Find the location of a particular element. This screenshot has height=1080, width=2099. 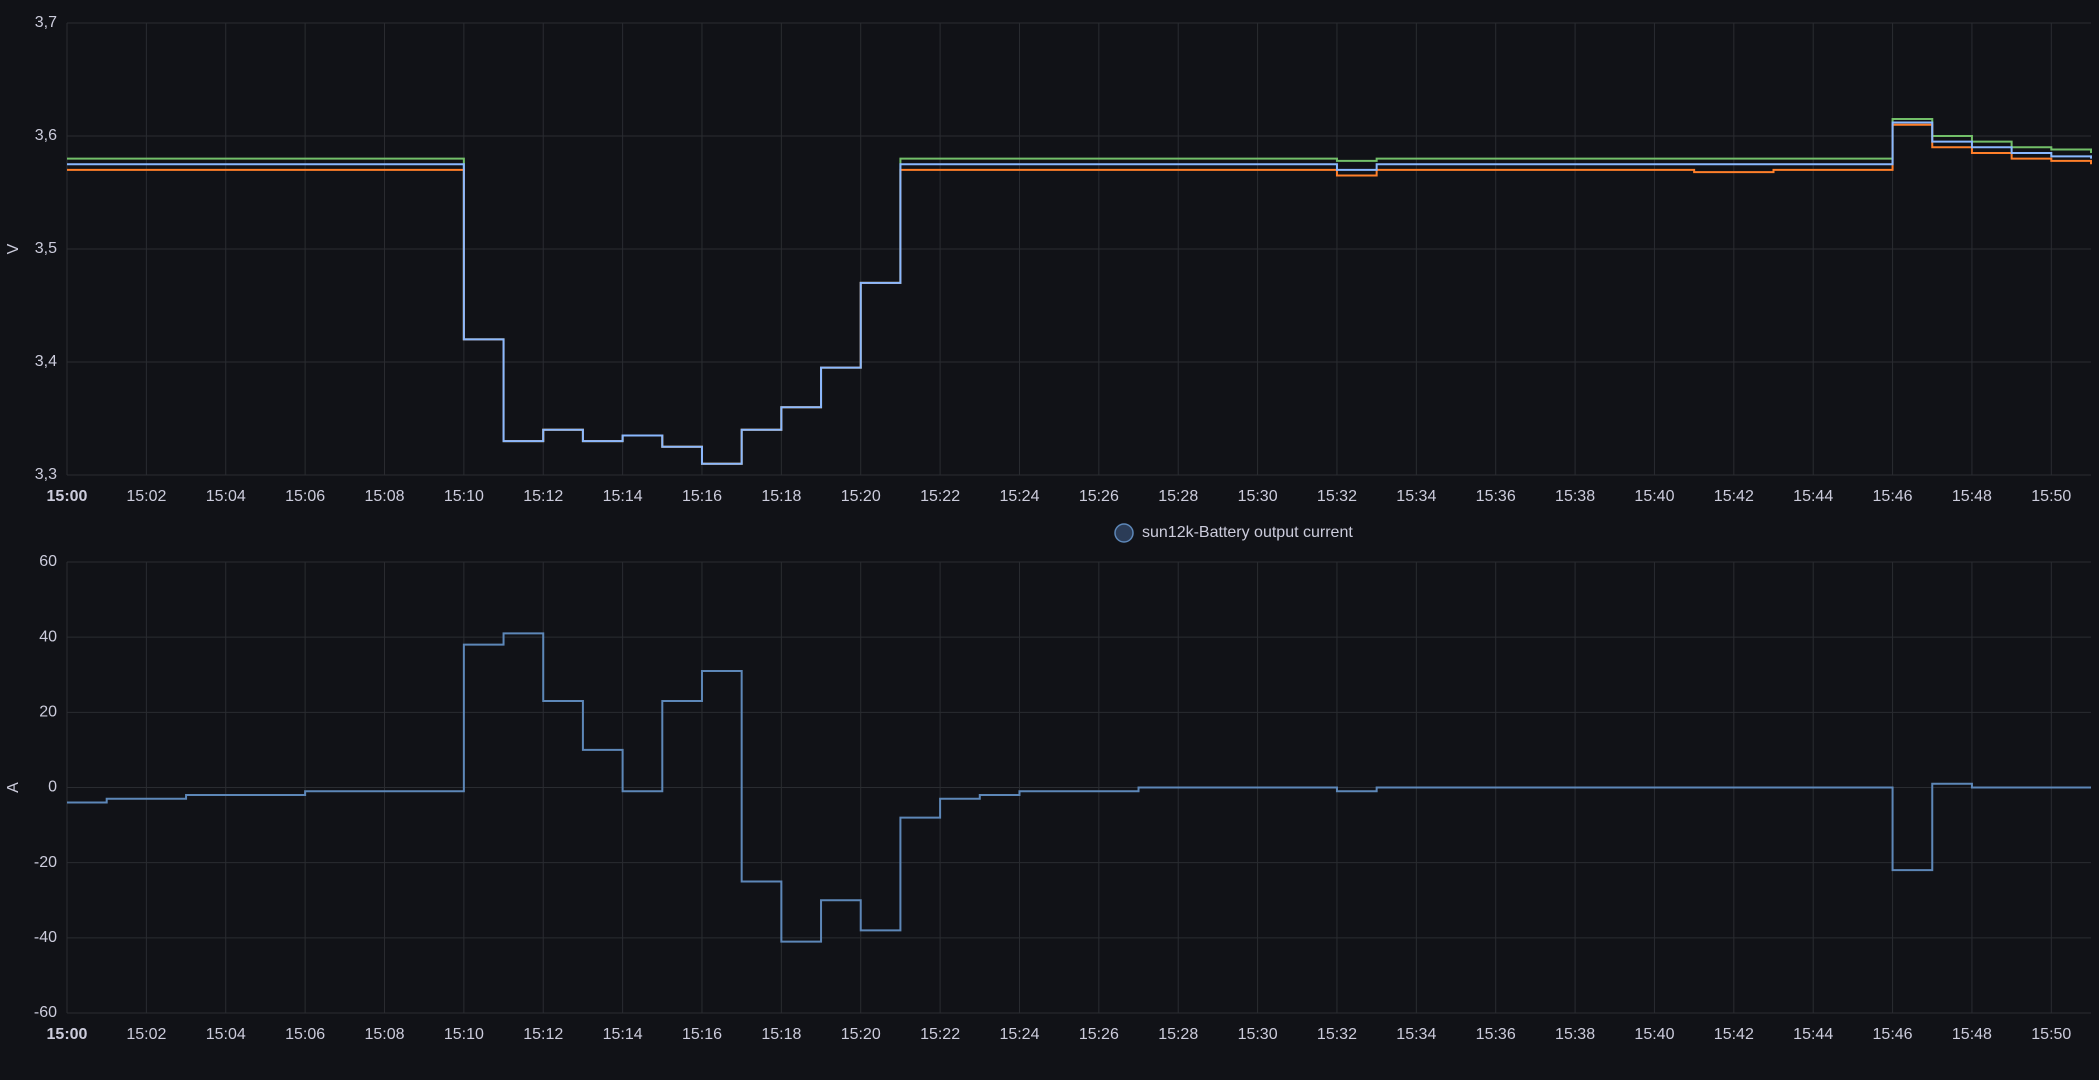

legend-label: sun12k-Battery output current is located at coordinates (1247, 532).